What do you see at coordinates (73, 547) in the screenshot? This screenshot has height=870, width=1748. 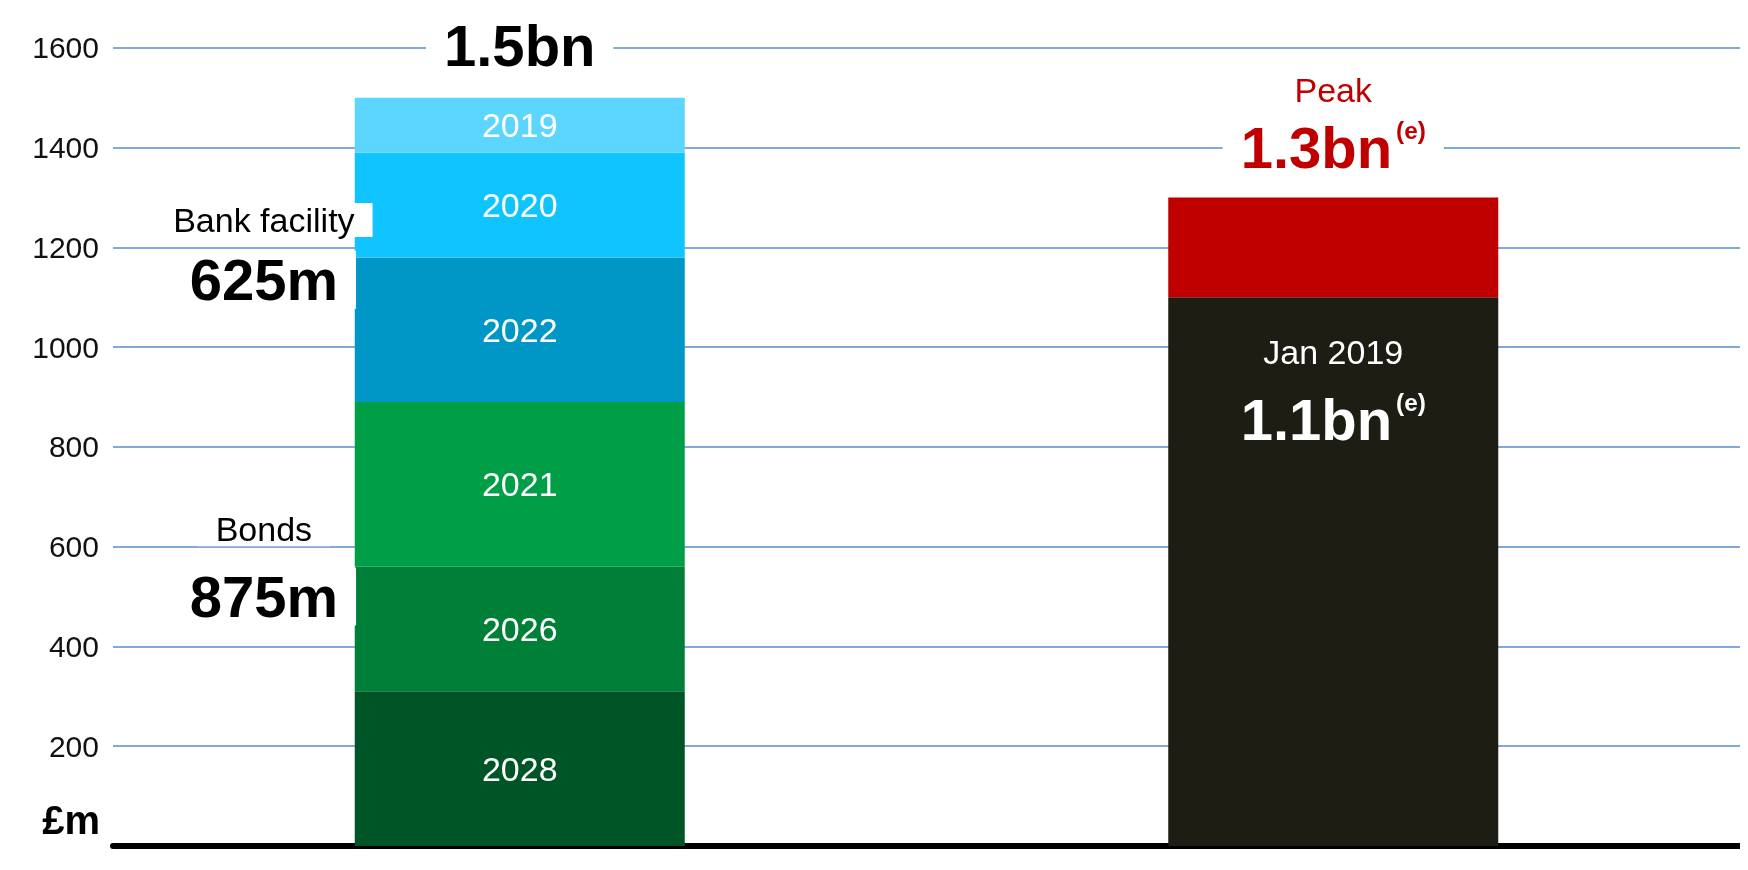 I see `y-tick-label: 600` at bounding box center [73, 547].